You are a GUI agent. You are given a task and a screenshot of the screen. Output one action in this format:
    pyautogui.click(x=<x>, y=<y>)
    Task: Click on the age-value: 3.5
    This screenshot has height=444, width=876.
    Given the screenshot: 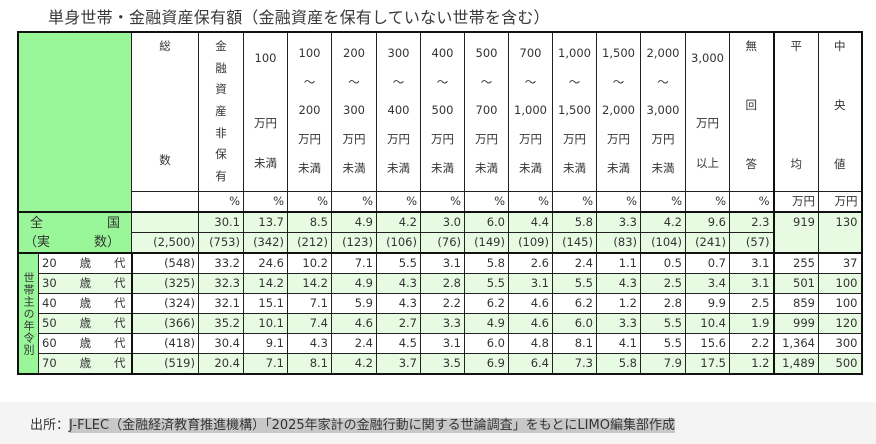 What is the action you would take?
    pyautogui.click(x=442, y=364)
    